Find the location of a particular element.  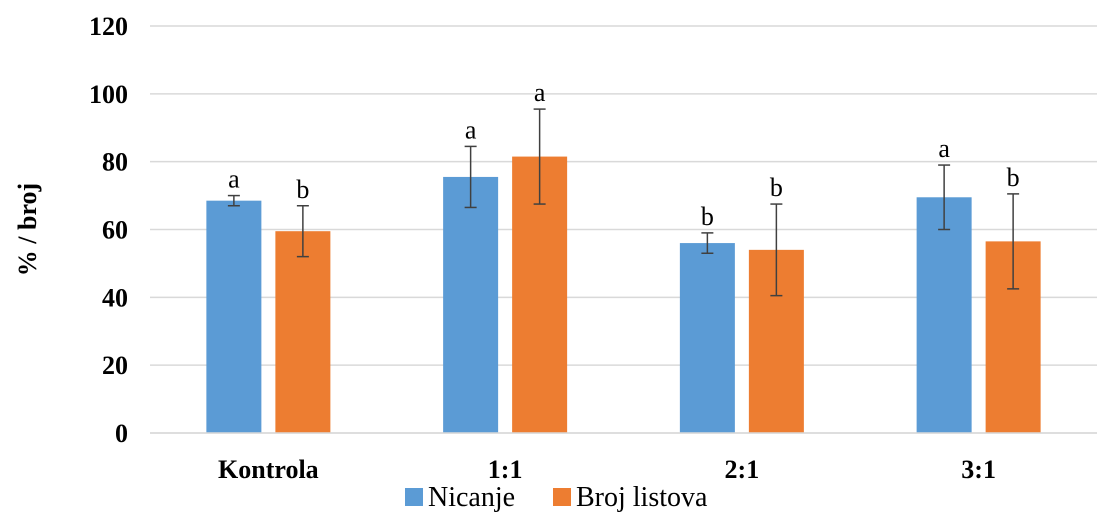

x-tick-label-2: 2:1 is located at coordinates (742, 469).